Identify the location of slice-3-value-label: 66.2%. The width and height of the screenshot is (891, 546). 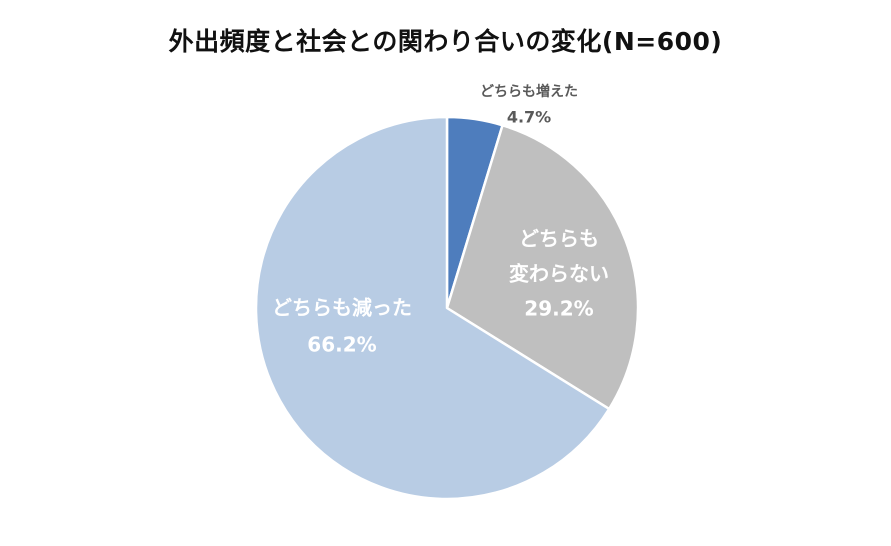
(341, 345).